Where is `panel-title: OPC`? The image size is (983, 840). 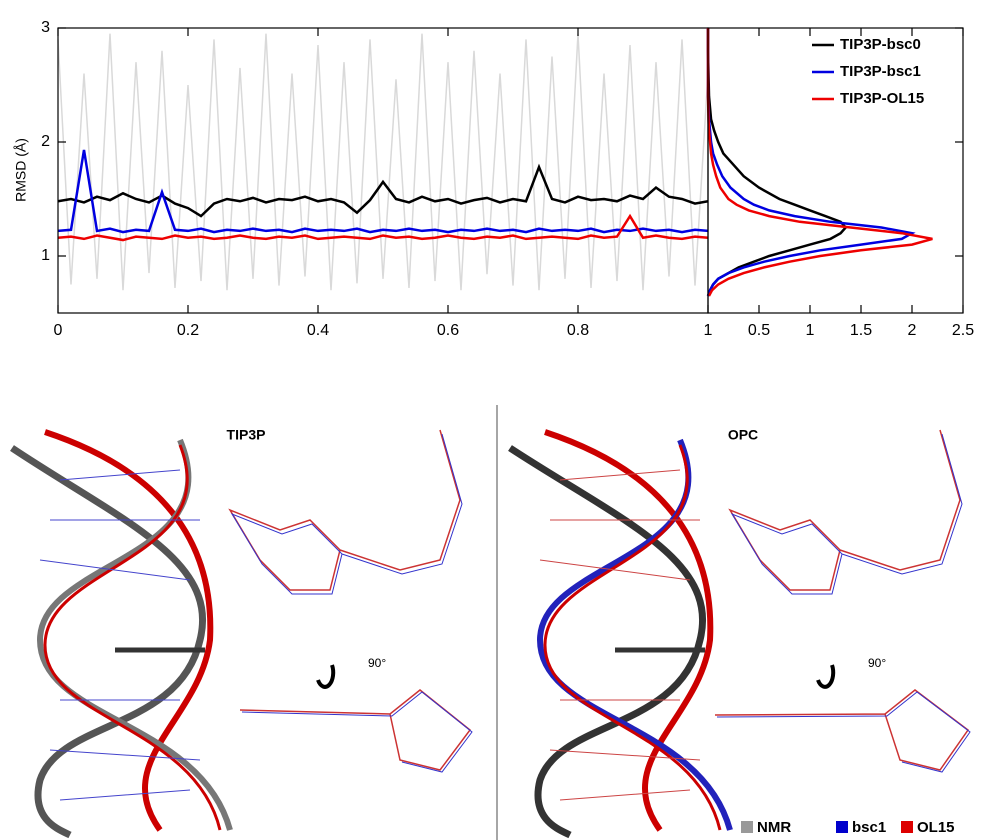 panel-title: OPC is located at coordinates (743, 435).